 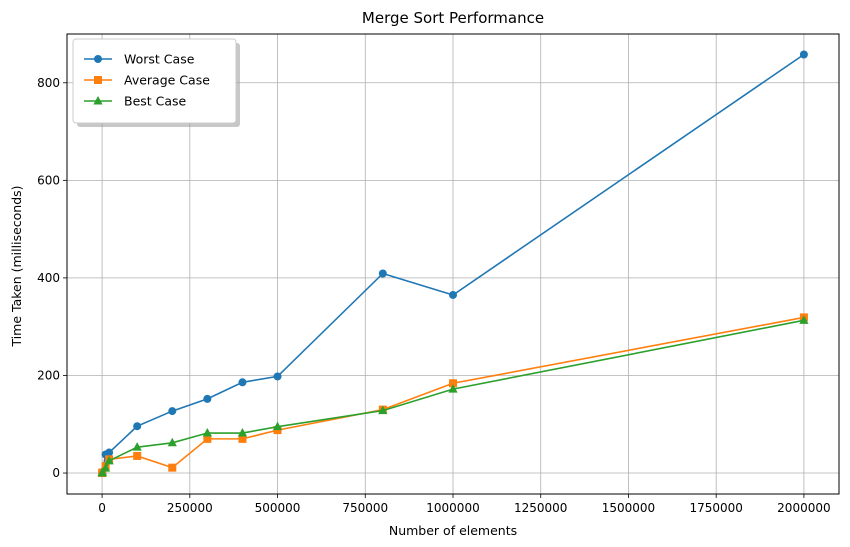 I want to click on legend-box, so click(x=154, y=81).